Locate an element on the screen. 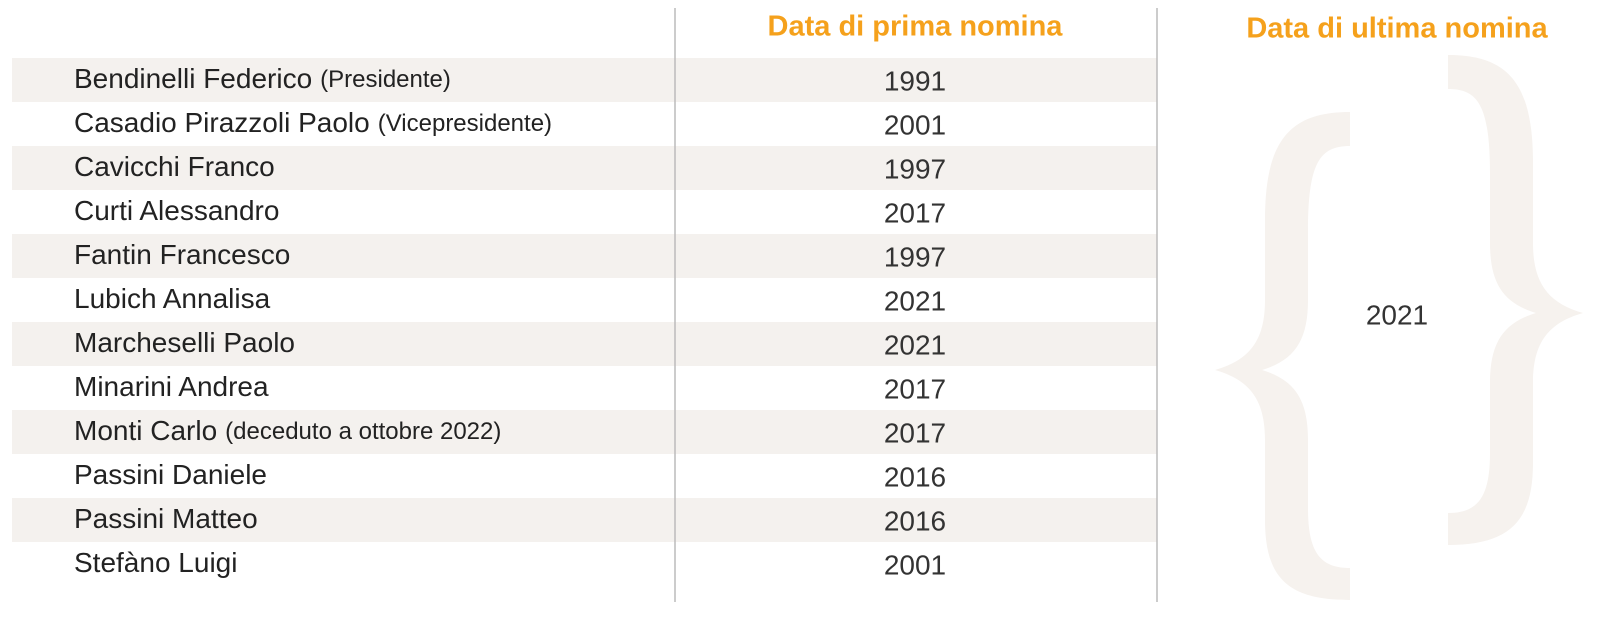 The image size is (1621, 627). name: Bendinelli Federico is located at coordinates (193, 78).